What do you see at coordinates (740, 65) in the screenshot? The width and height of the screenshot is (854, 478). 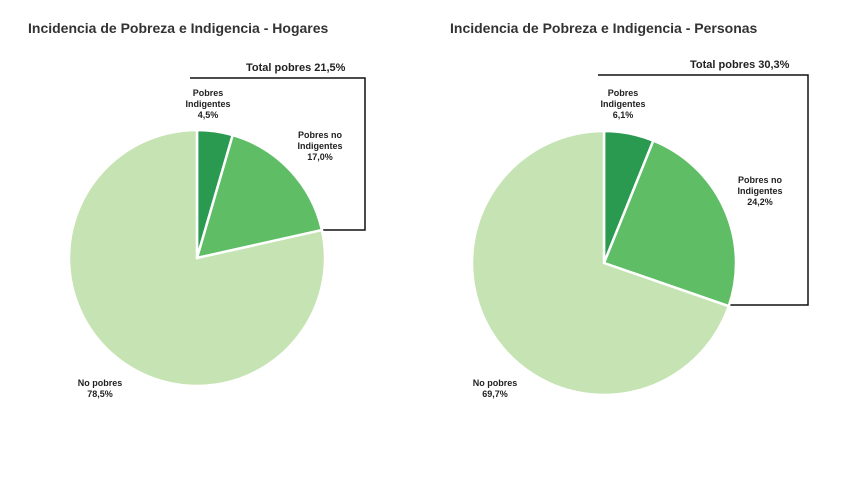 I see `annotation: Total pobres 30,3%` at bounding box center [740, 65].